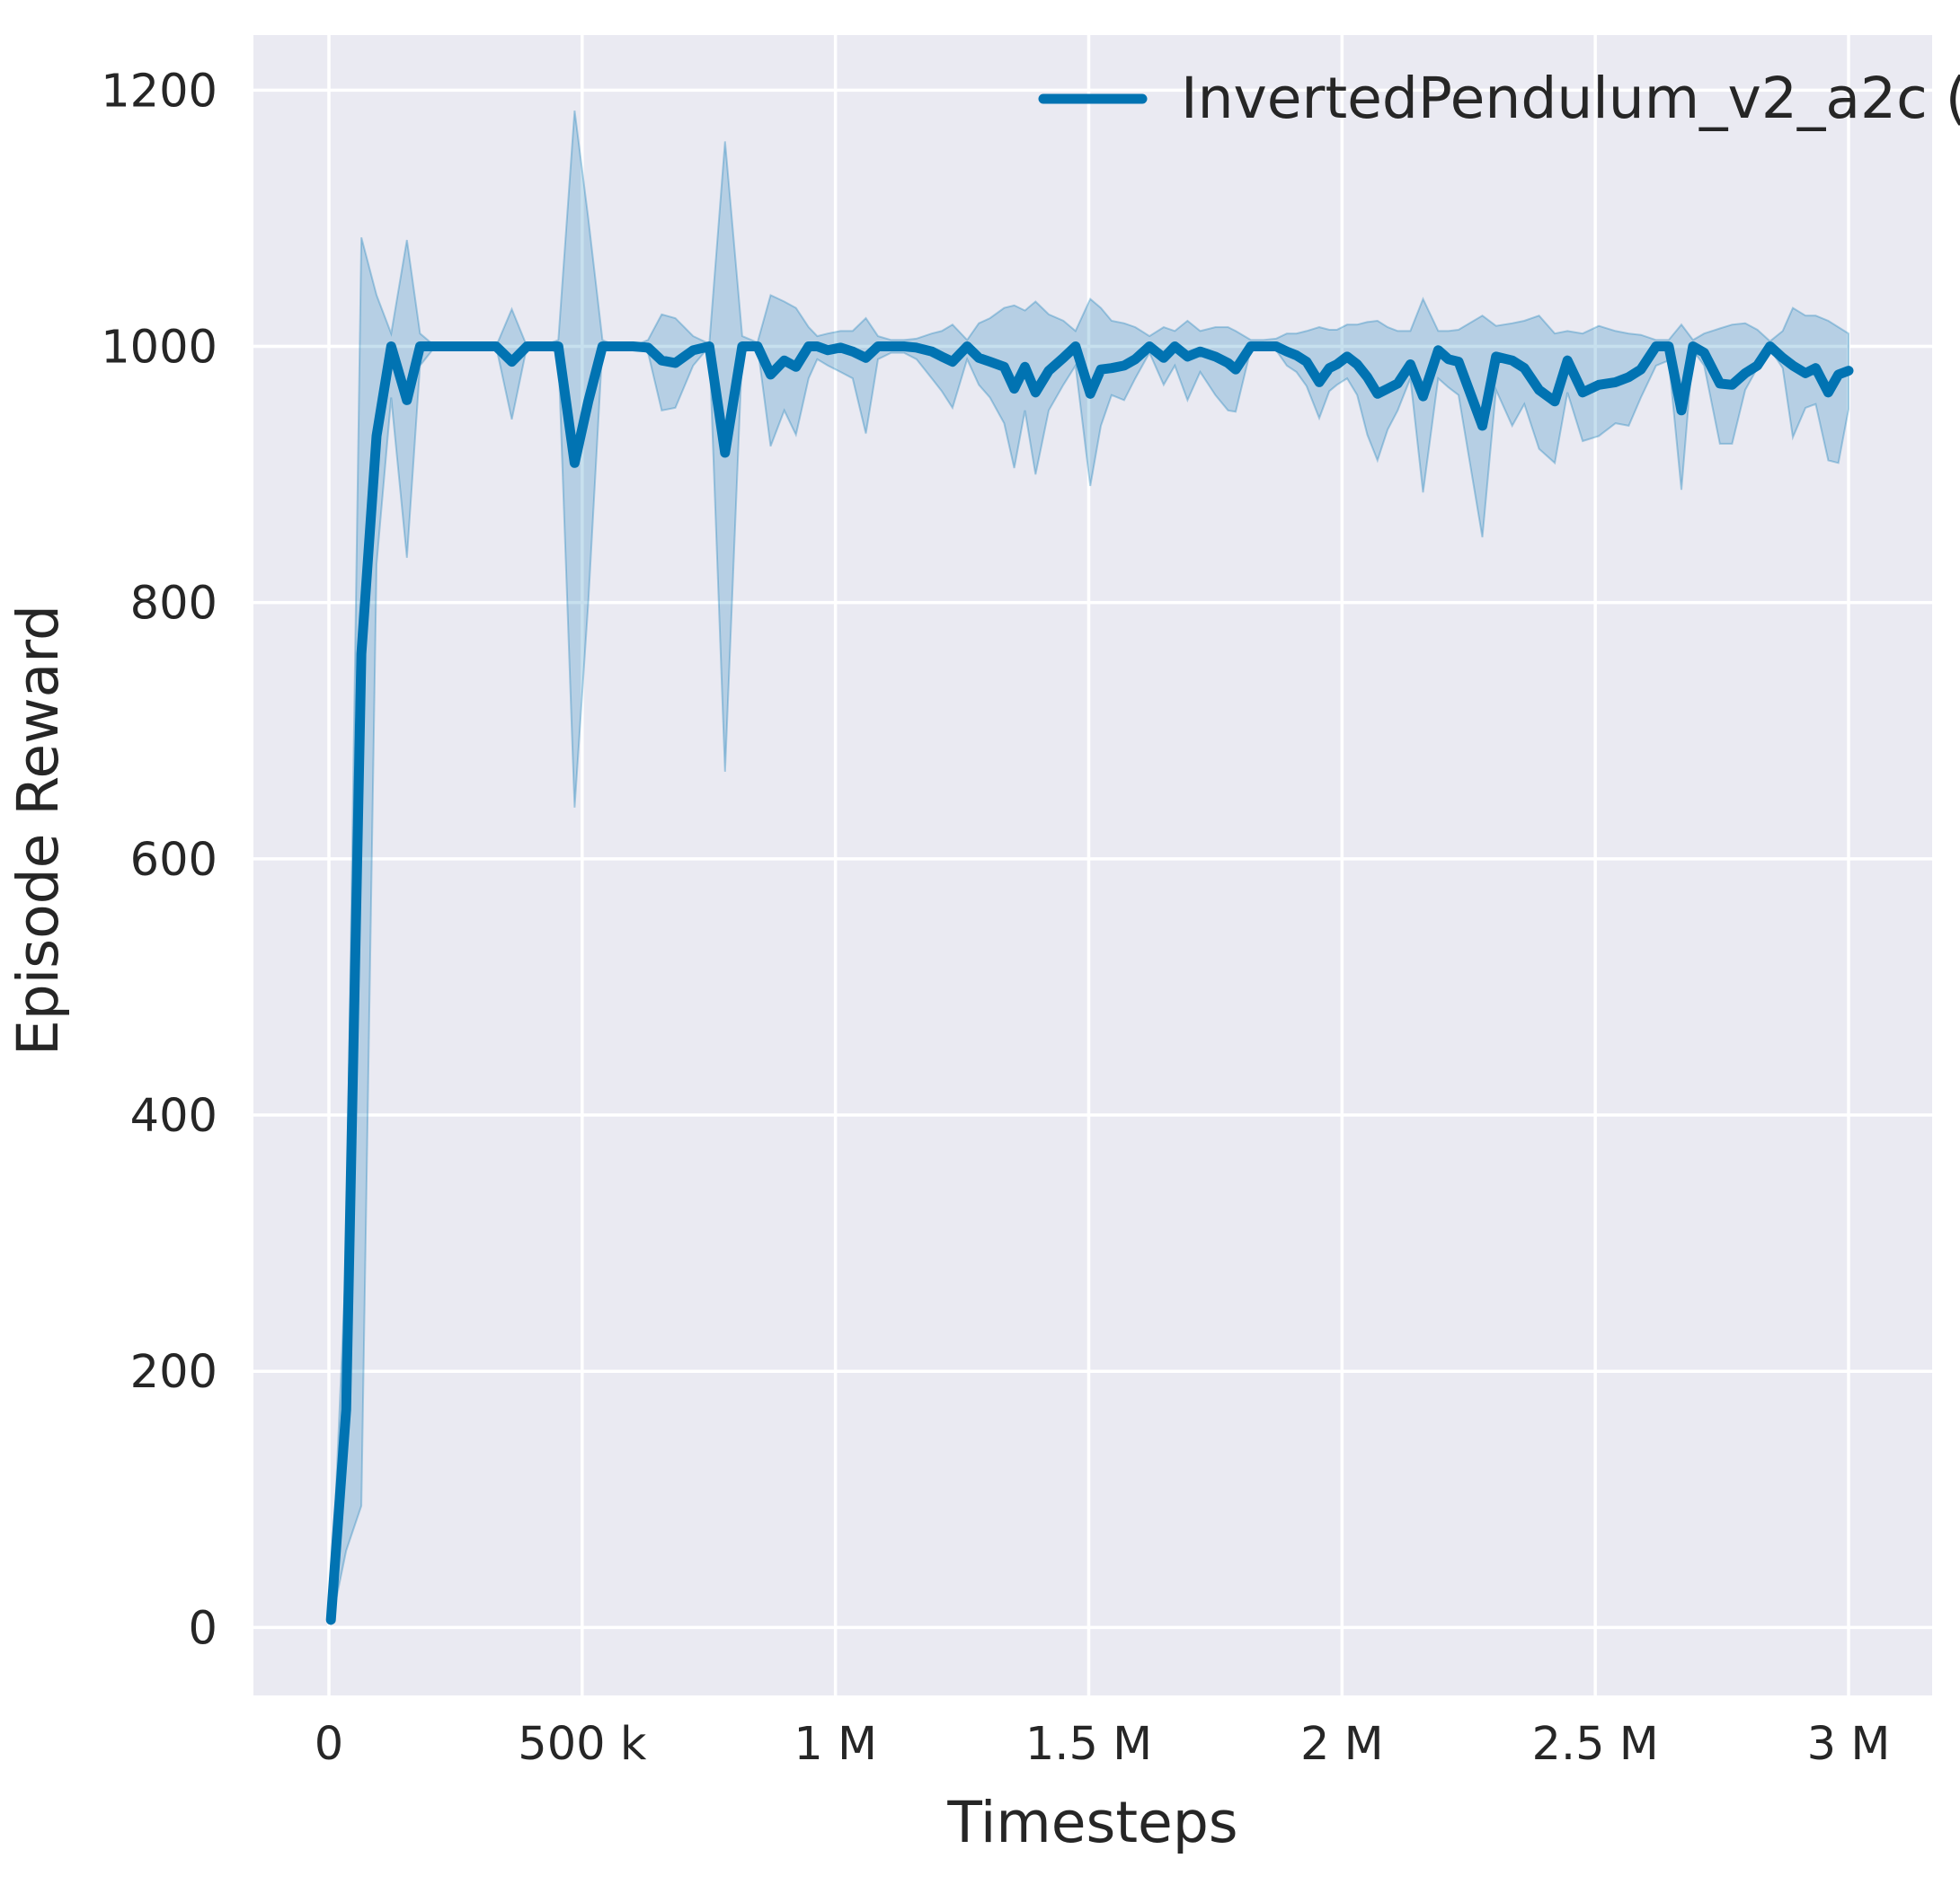  What do you see at coordinates (174, 604) in the screenshot?
I see `y-tick-label: 800` at bounding box center [174, 604].